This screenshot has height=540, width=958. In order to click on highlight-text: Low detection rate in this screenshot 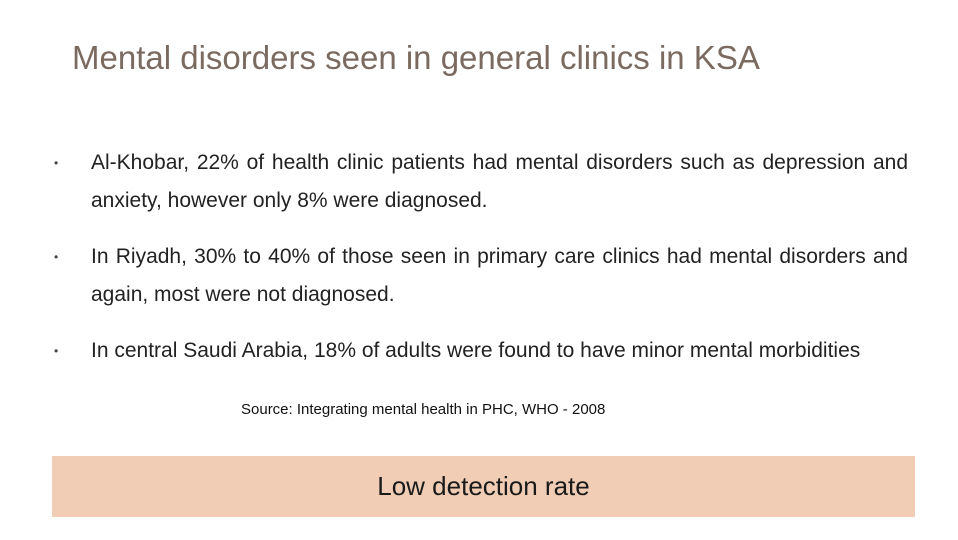, I will do `click(483, 486)`.